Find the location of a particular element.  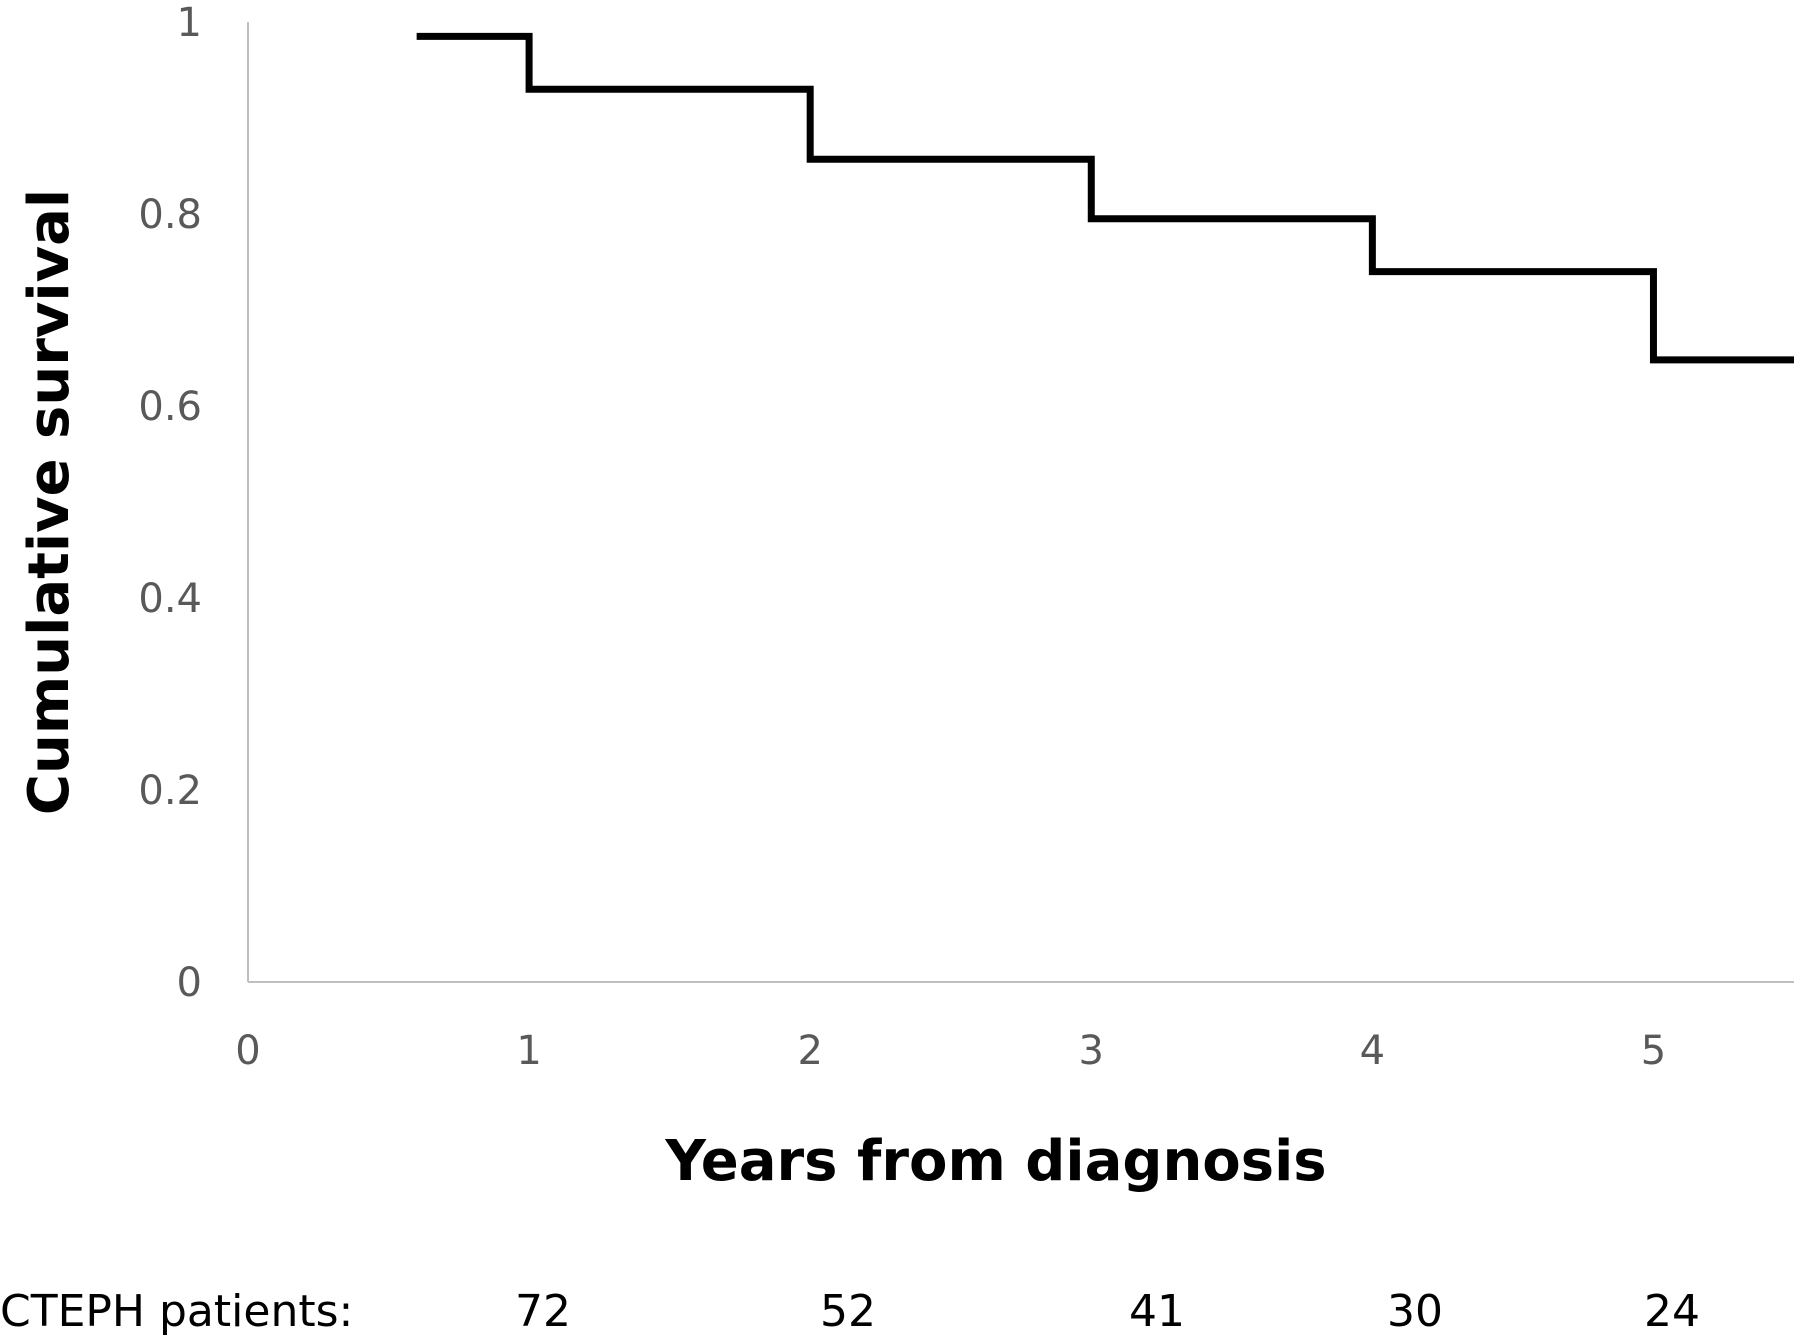

risk-count: 24 is located at coordinates (1672, 1311).